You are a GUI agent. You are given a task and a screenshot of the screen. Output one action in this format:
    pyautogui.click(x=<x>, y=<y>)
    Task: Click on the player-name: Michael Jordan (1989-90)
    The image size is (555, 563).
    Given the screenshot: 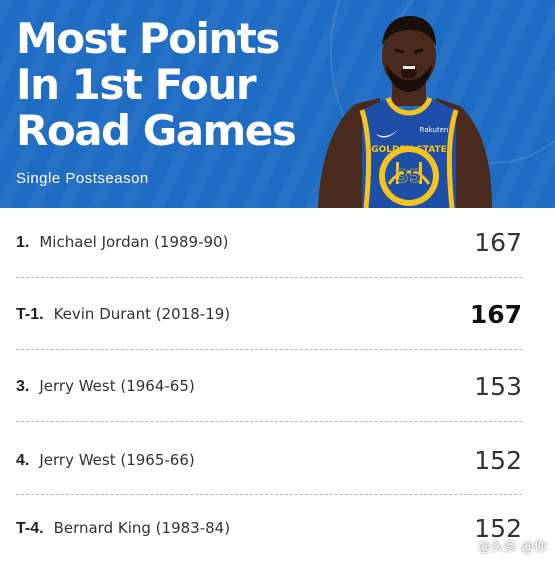 What is the action you would take?
    pyautogui.click(x=134, y=241)
    